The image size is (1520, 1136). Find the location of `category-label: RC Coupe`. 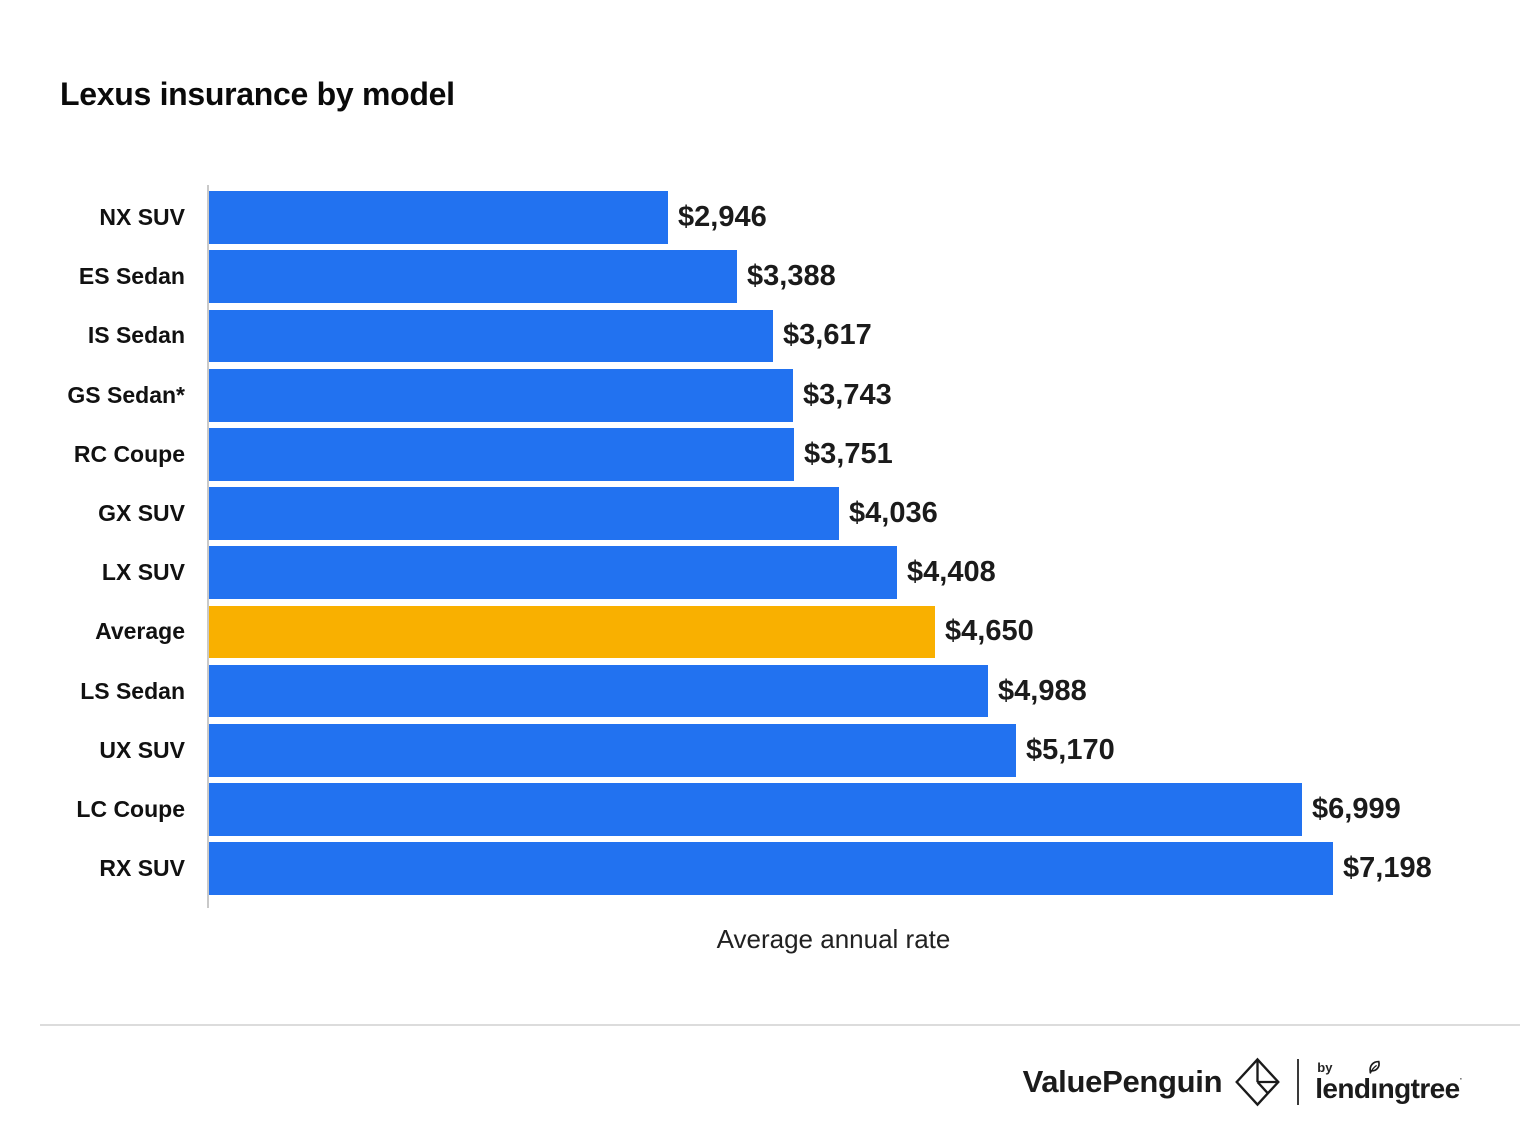

category-label: RC Coupe is located at coordinates (129, 453).